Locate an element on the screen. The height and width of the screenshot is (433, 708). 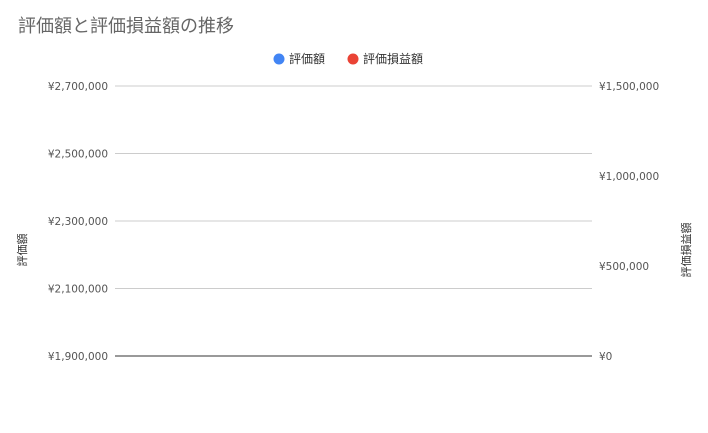
legend-label-profit: 評価損益額 is located at coordinates (393, 58).